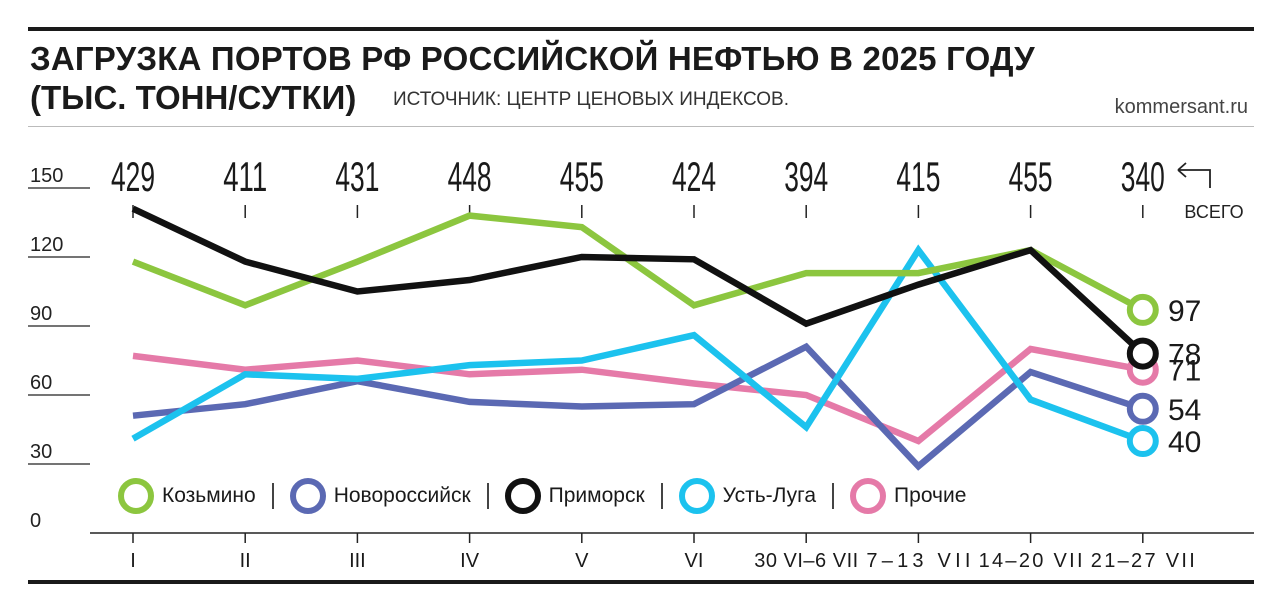  Describe the element at coordinates (1213, 212) in the screenshot. I see `totals-label: ВСЕГО` at that location.